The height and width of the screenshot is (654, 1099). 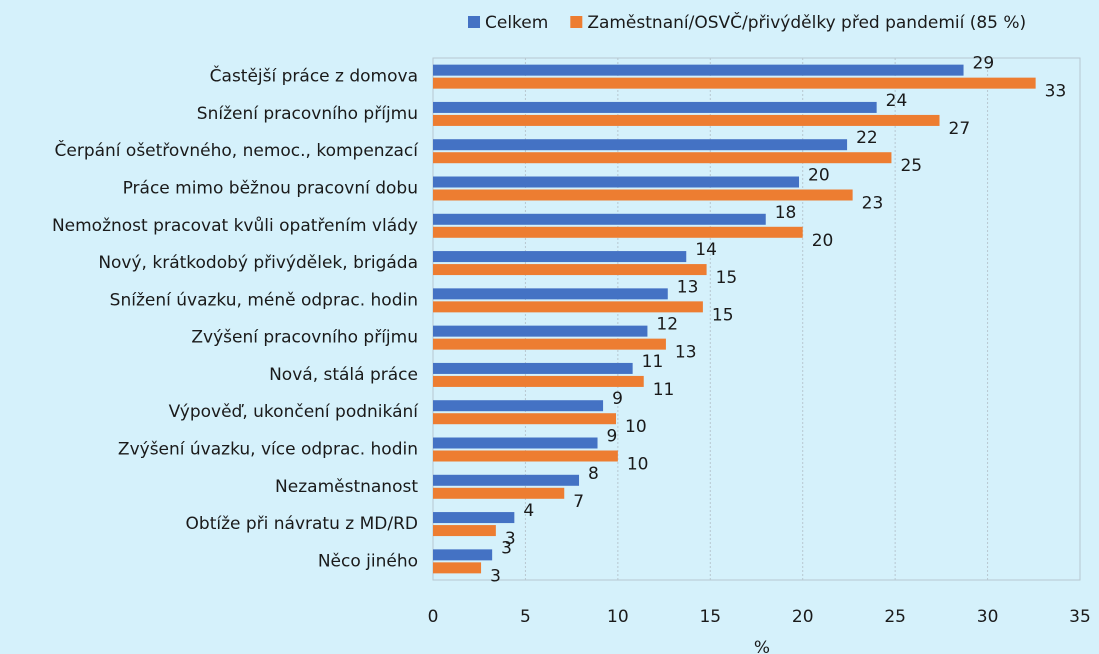 I want to click on y-tick-label: Častější práce z domova, so click(x=314, y=76).